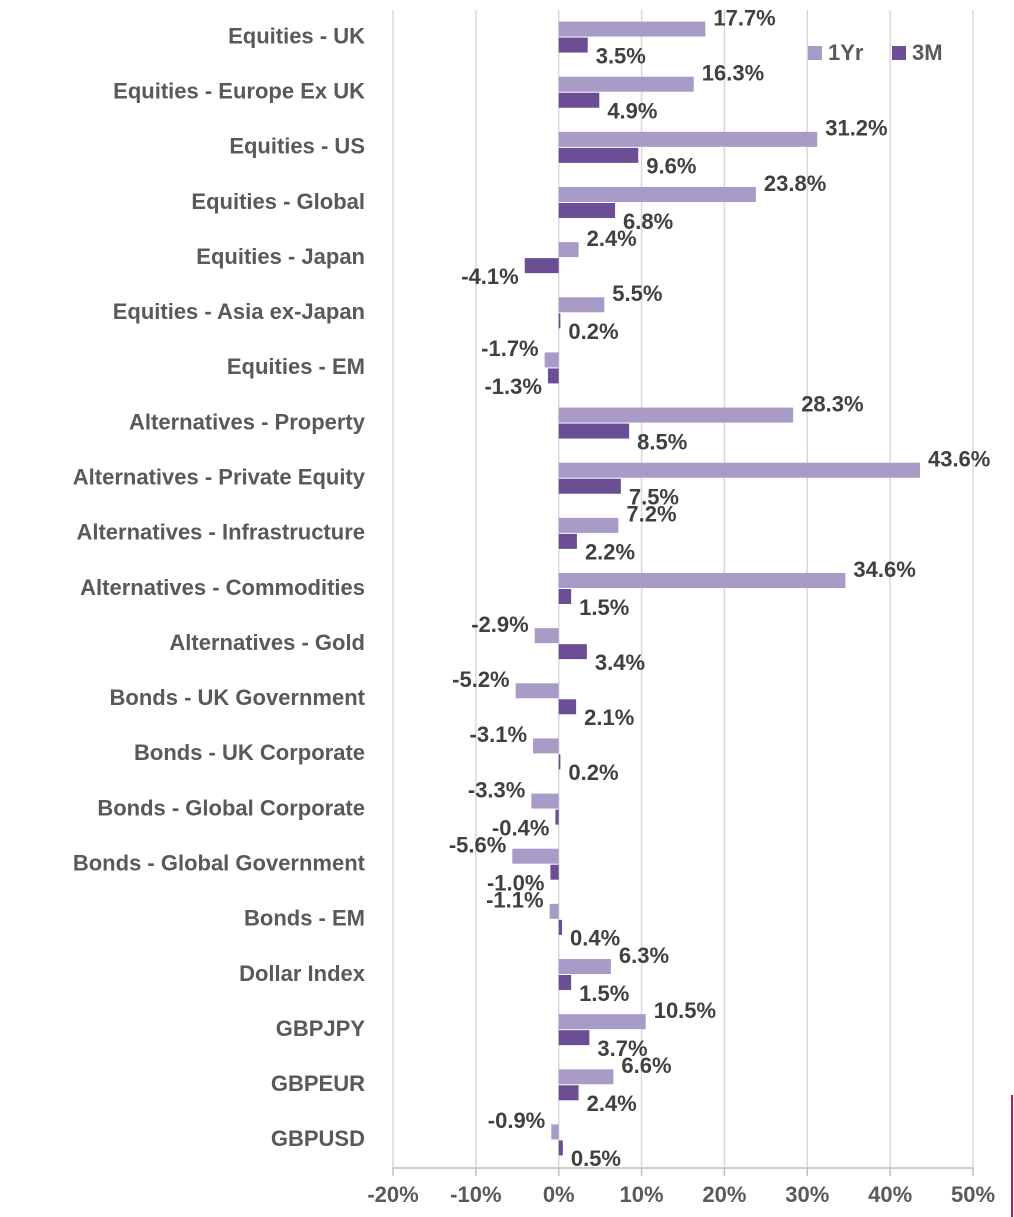  What do you see at coordinates (238, 697) in the screenshot?
I see `category-label: Bonds - UK Government` at bounding box center [238, 697].